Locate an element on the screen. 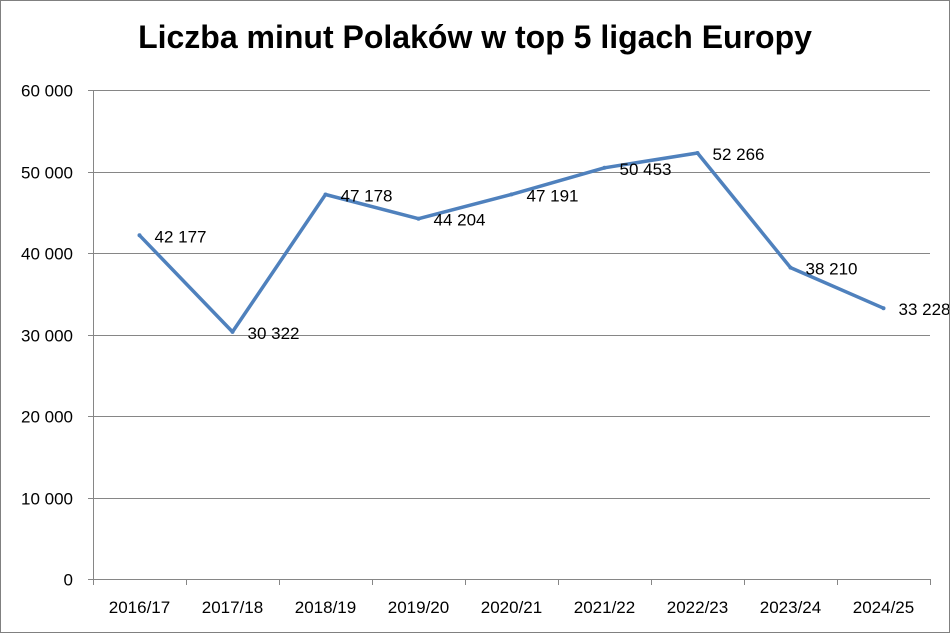 The height and width of the screenshot is (633, 950). data-label-5: 50 453 is located at coordinates (646, 169).